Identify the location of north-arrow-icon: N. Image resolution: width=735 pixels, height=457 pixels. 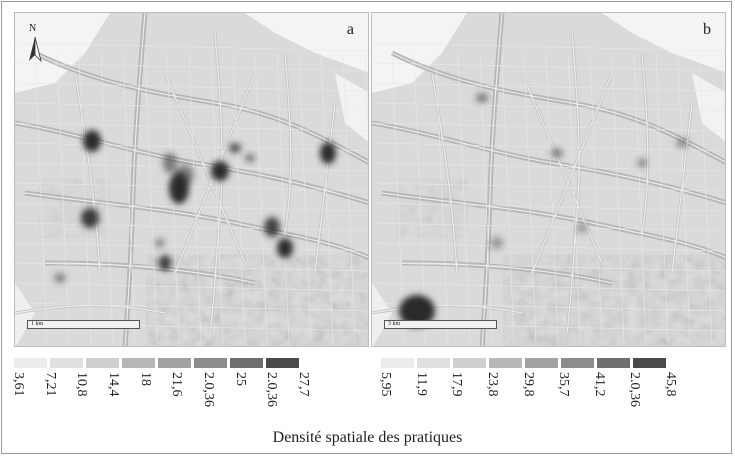
(35, 45).